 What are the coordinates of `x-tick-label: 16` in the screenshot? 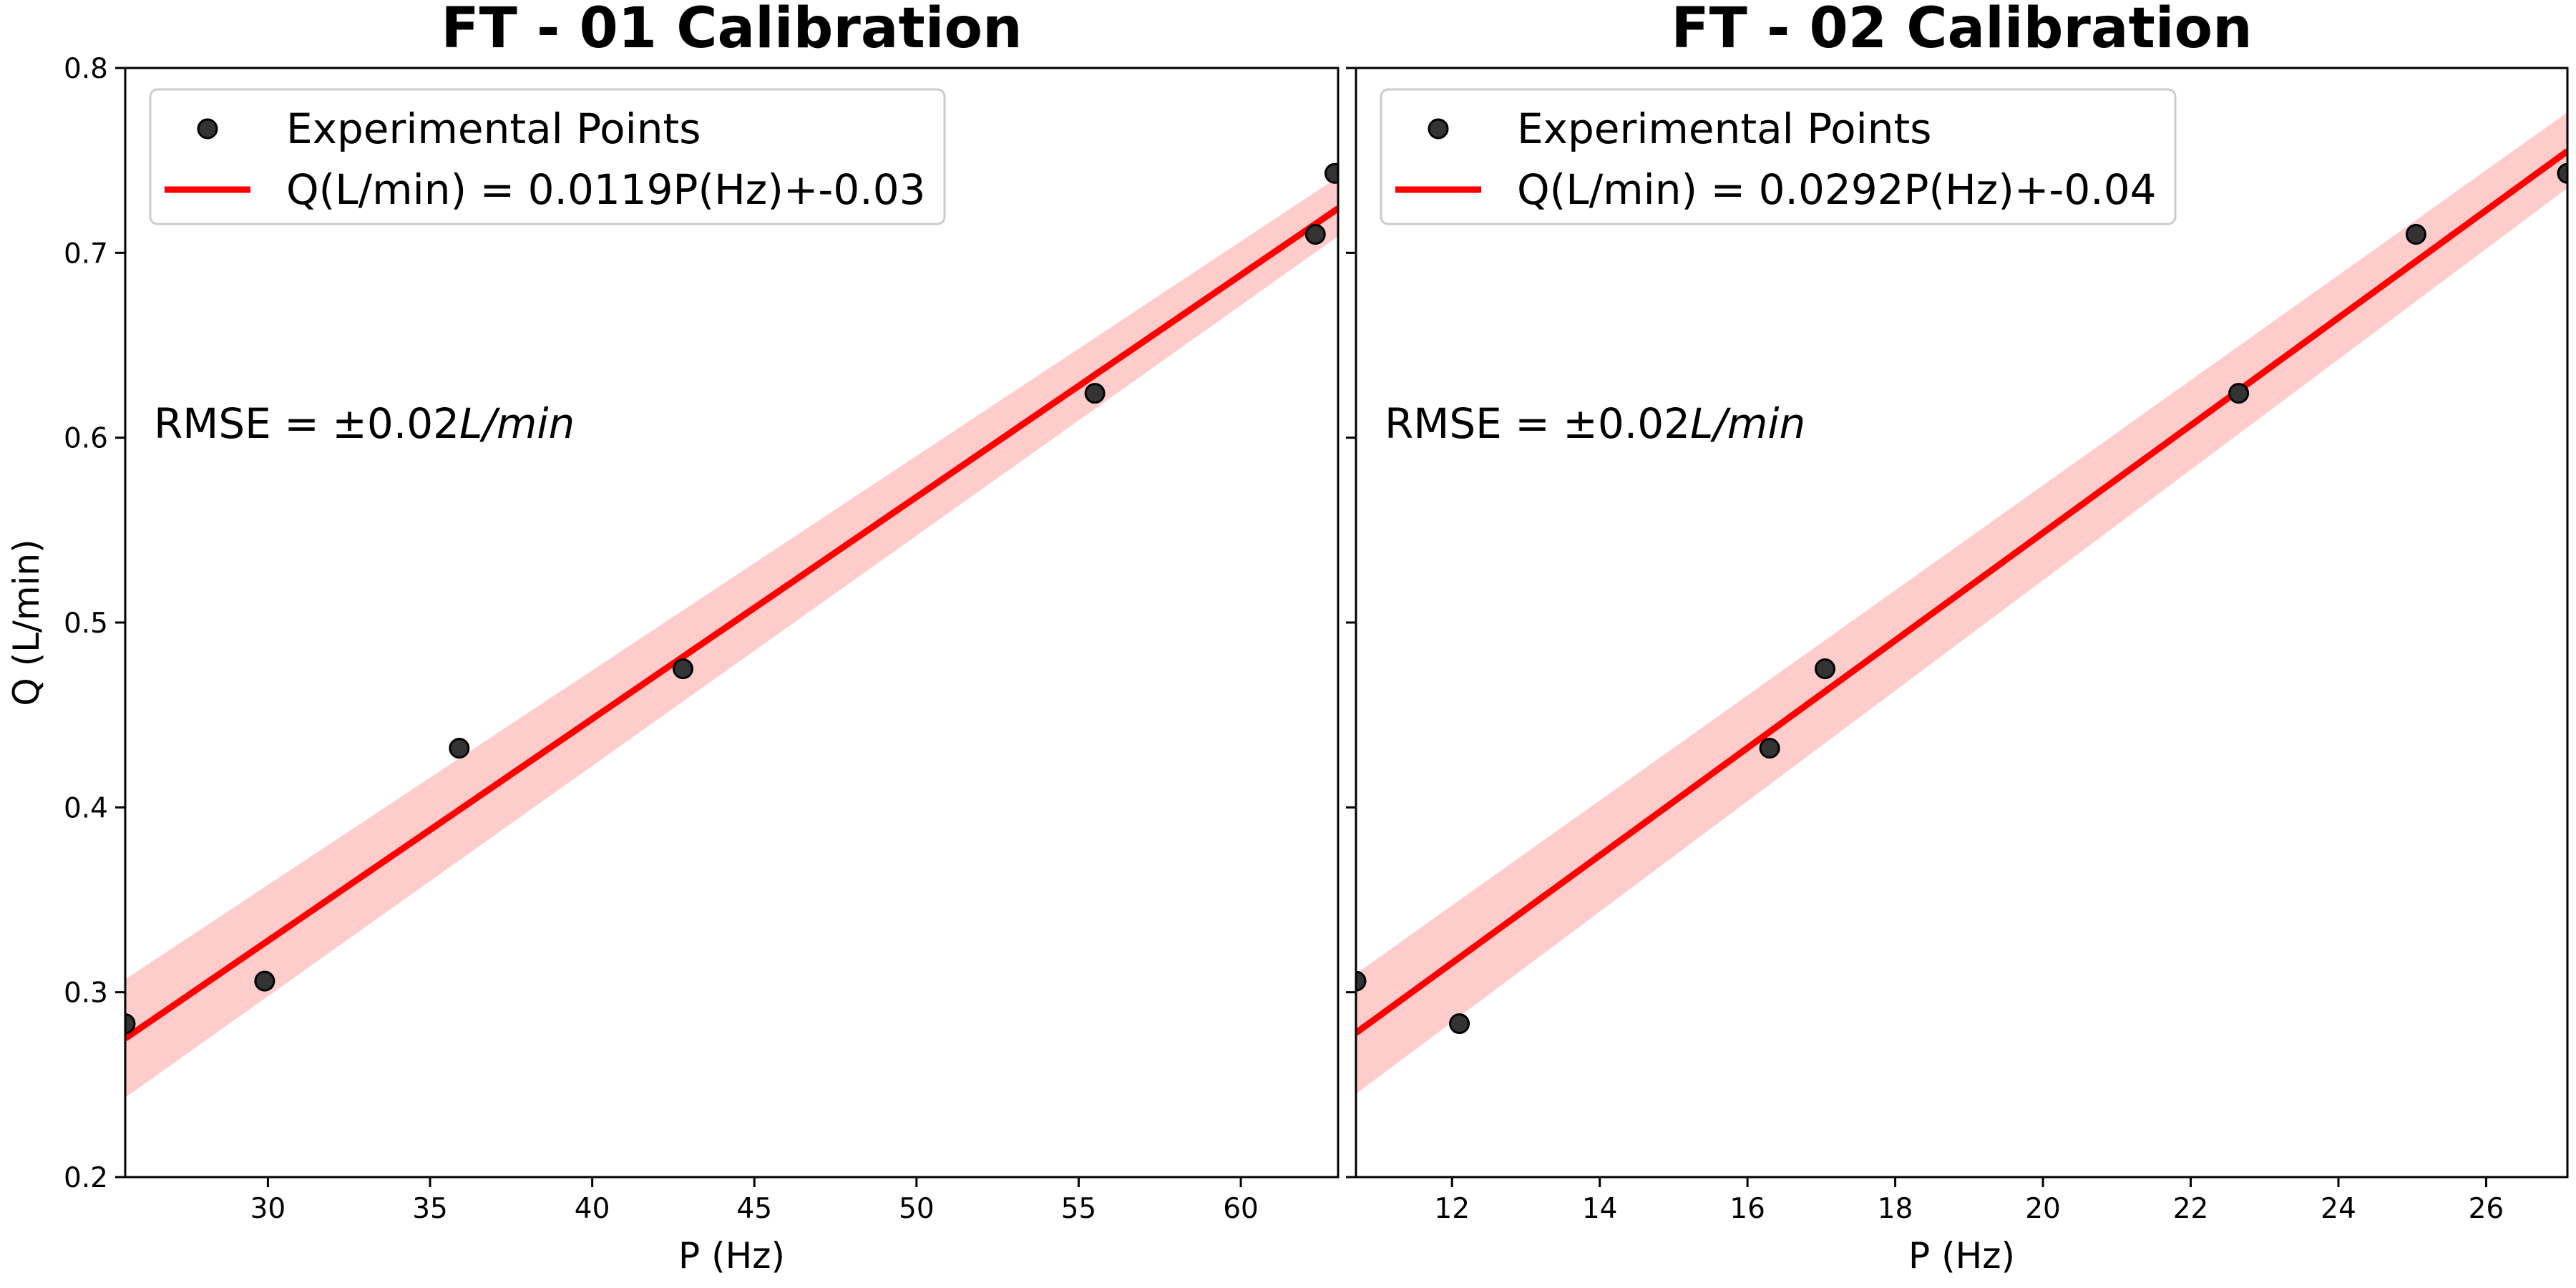 It's located at (1747, 1209).